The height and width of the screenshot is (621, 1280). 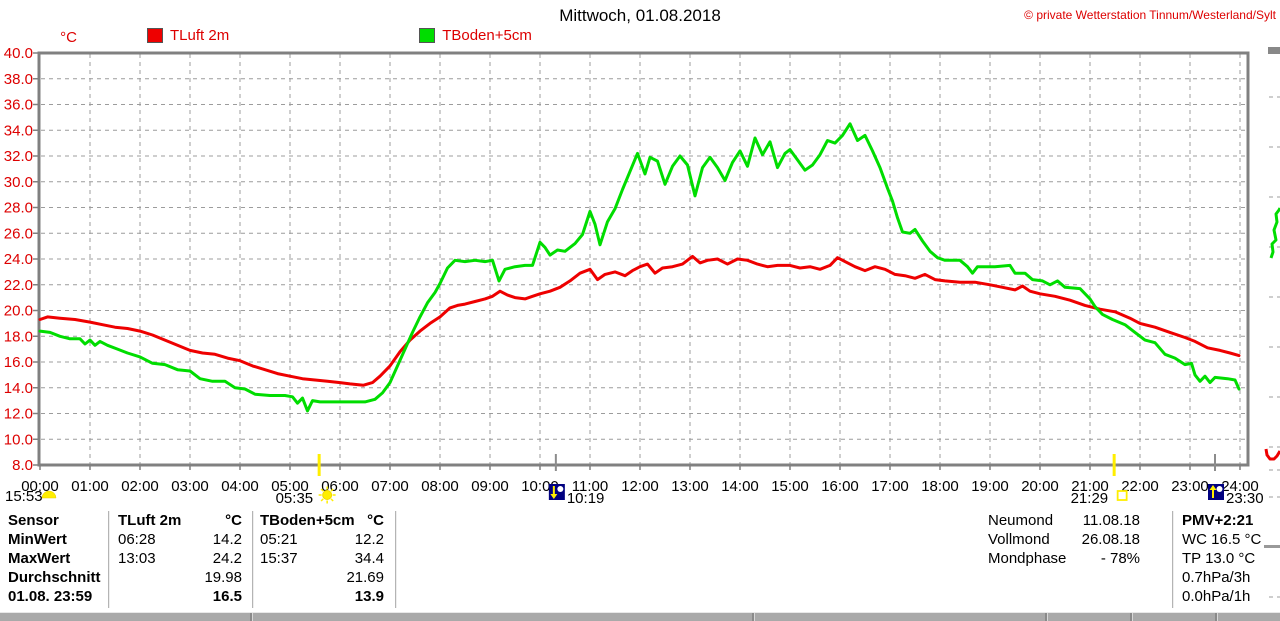 What do you see at coordinates (640, 15) in the screenshot?
I see `page-title: Mittwoch, 01.08.2018` at bounding box center [640, 15].